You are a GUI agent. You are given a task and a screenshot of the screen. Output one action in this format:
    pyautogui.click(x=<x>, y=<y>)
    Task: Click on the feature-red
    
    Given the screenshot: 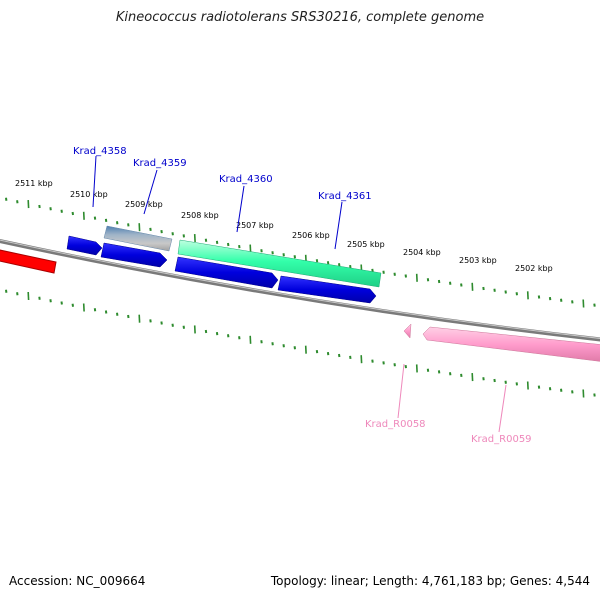 What is the action you would take?
    pyautogui.click(x=28, y=261)
    